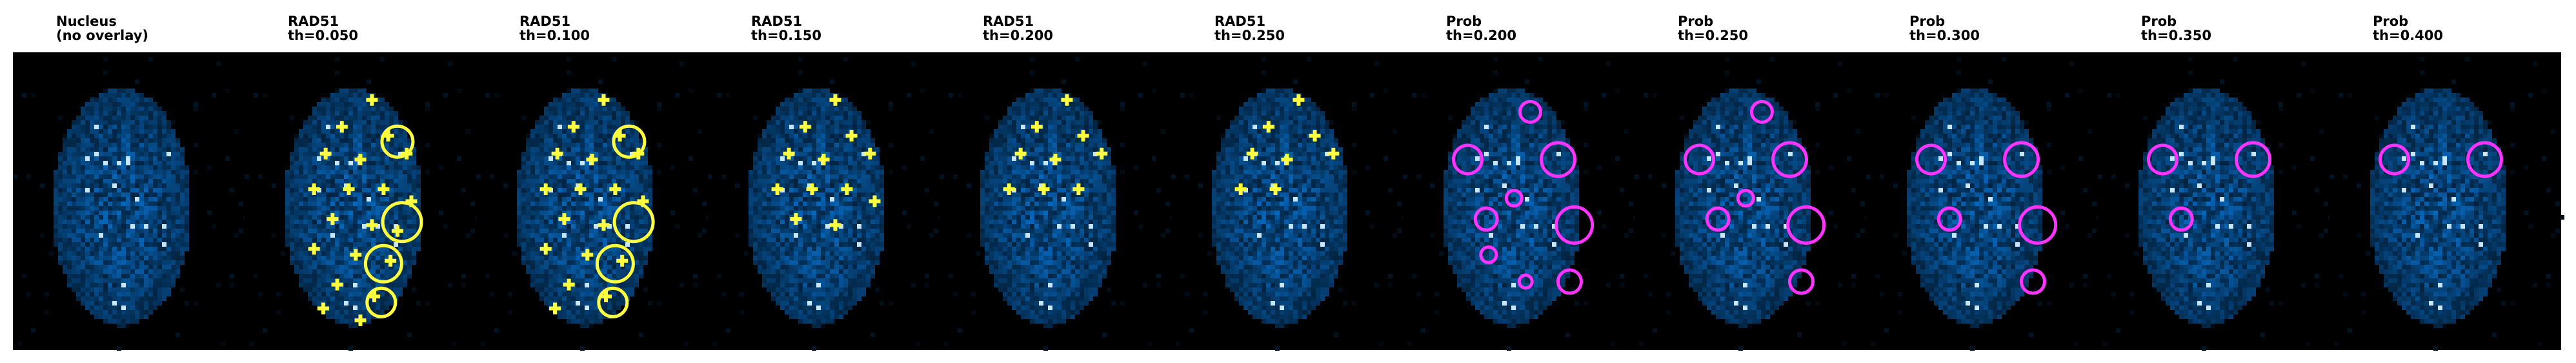 The height and width of the screenshot is (363, 2576). I want to click on panel-title-line: th=0.350, so click(2176, 35).